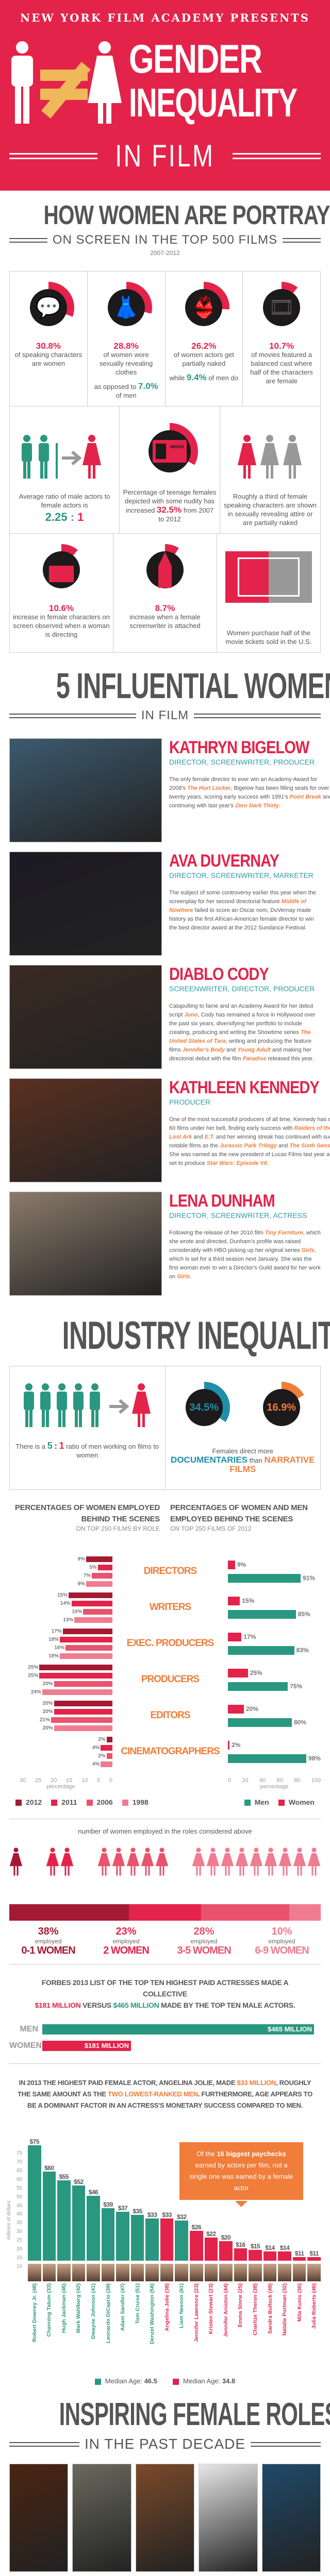 The image size is (330, 2576). I want to click on pay-bar: $39, so click(108, 2196).